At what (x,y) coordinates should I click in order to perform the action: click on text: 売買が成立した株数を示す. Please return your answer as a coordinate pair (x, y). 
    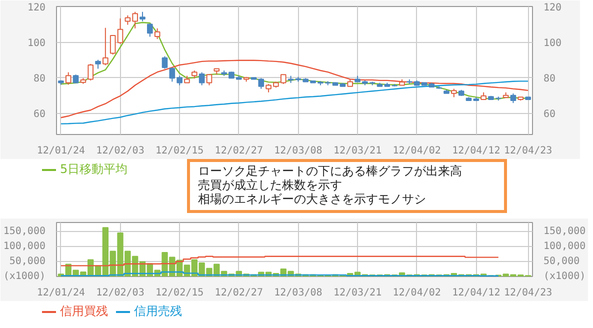
    Looking at the image, I should click on (270, 185).